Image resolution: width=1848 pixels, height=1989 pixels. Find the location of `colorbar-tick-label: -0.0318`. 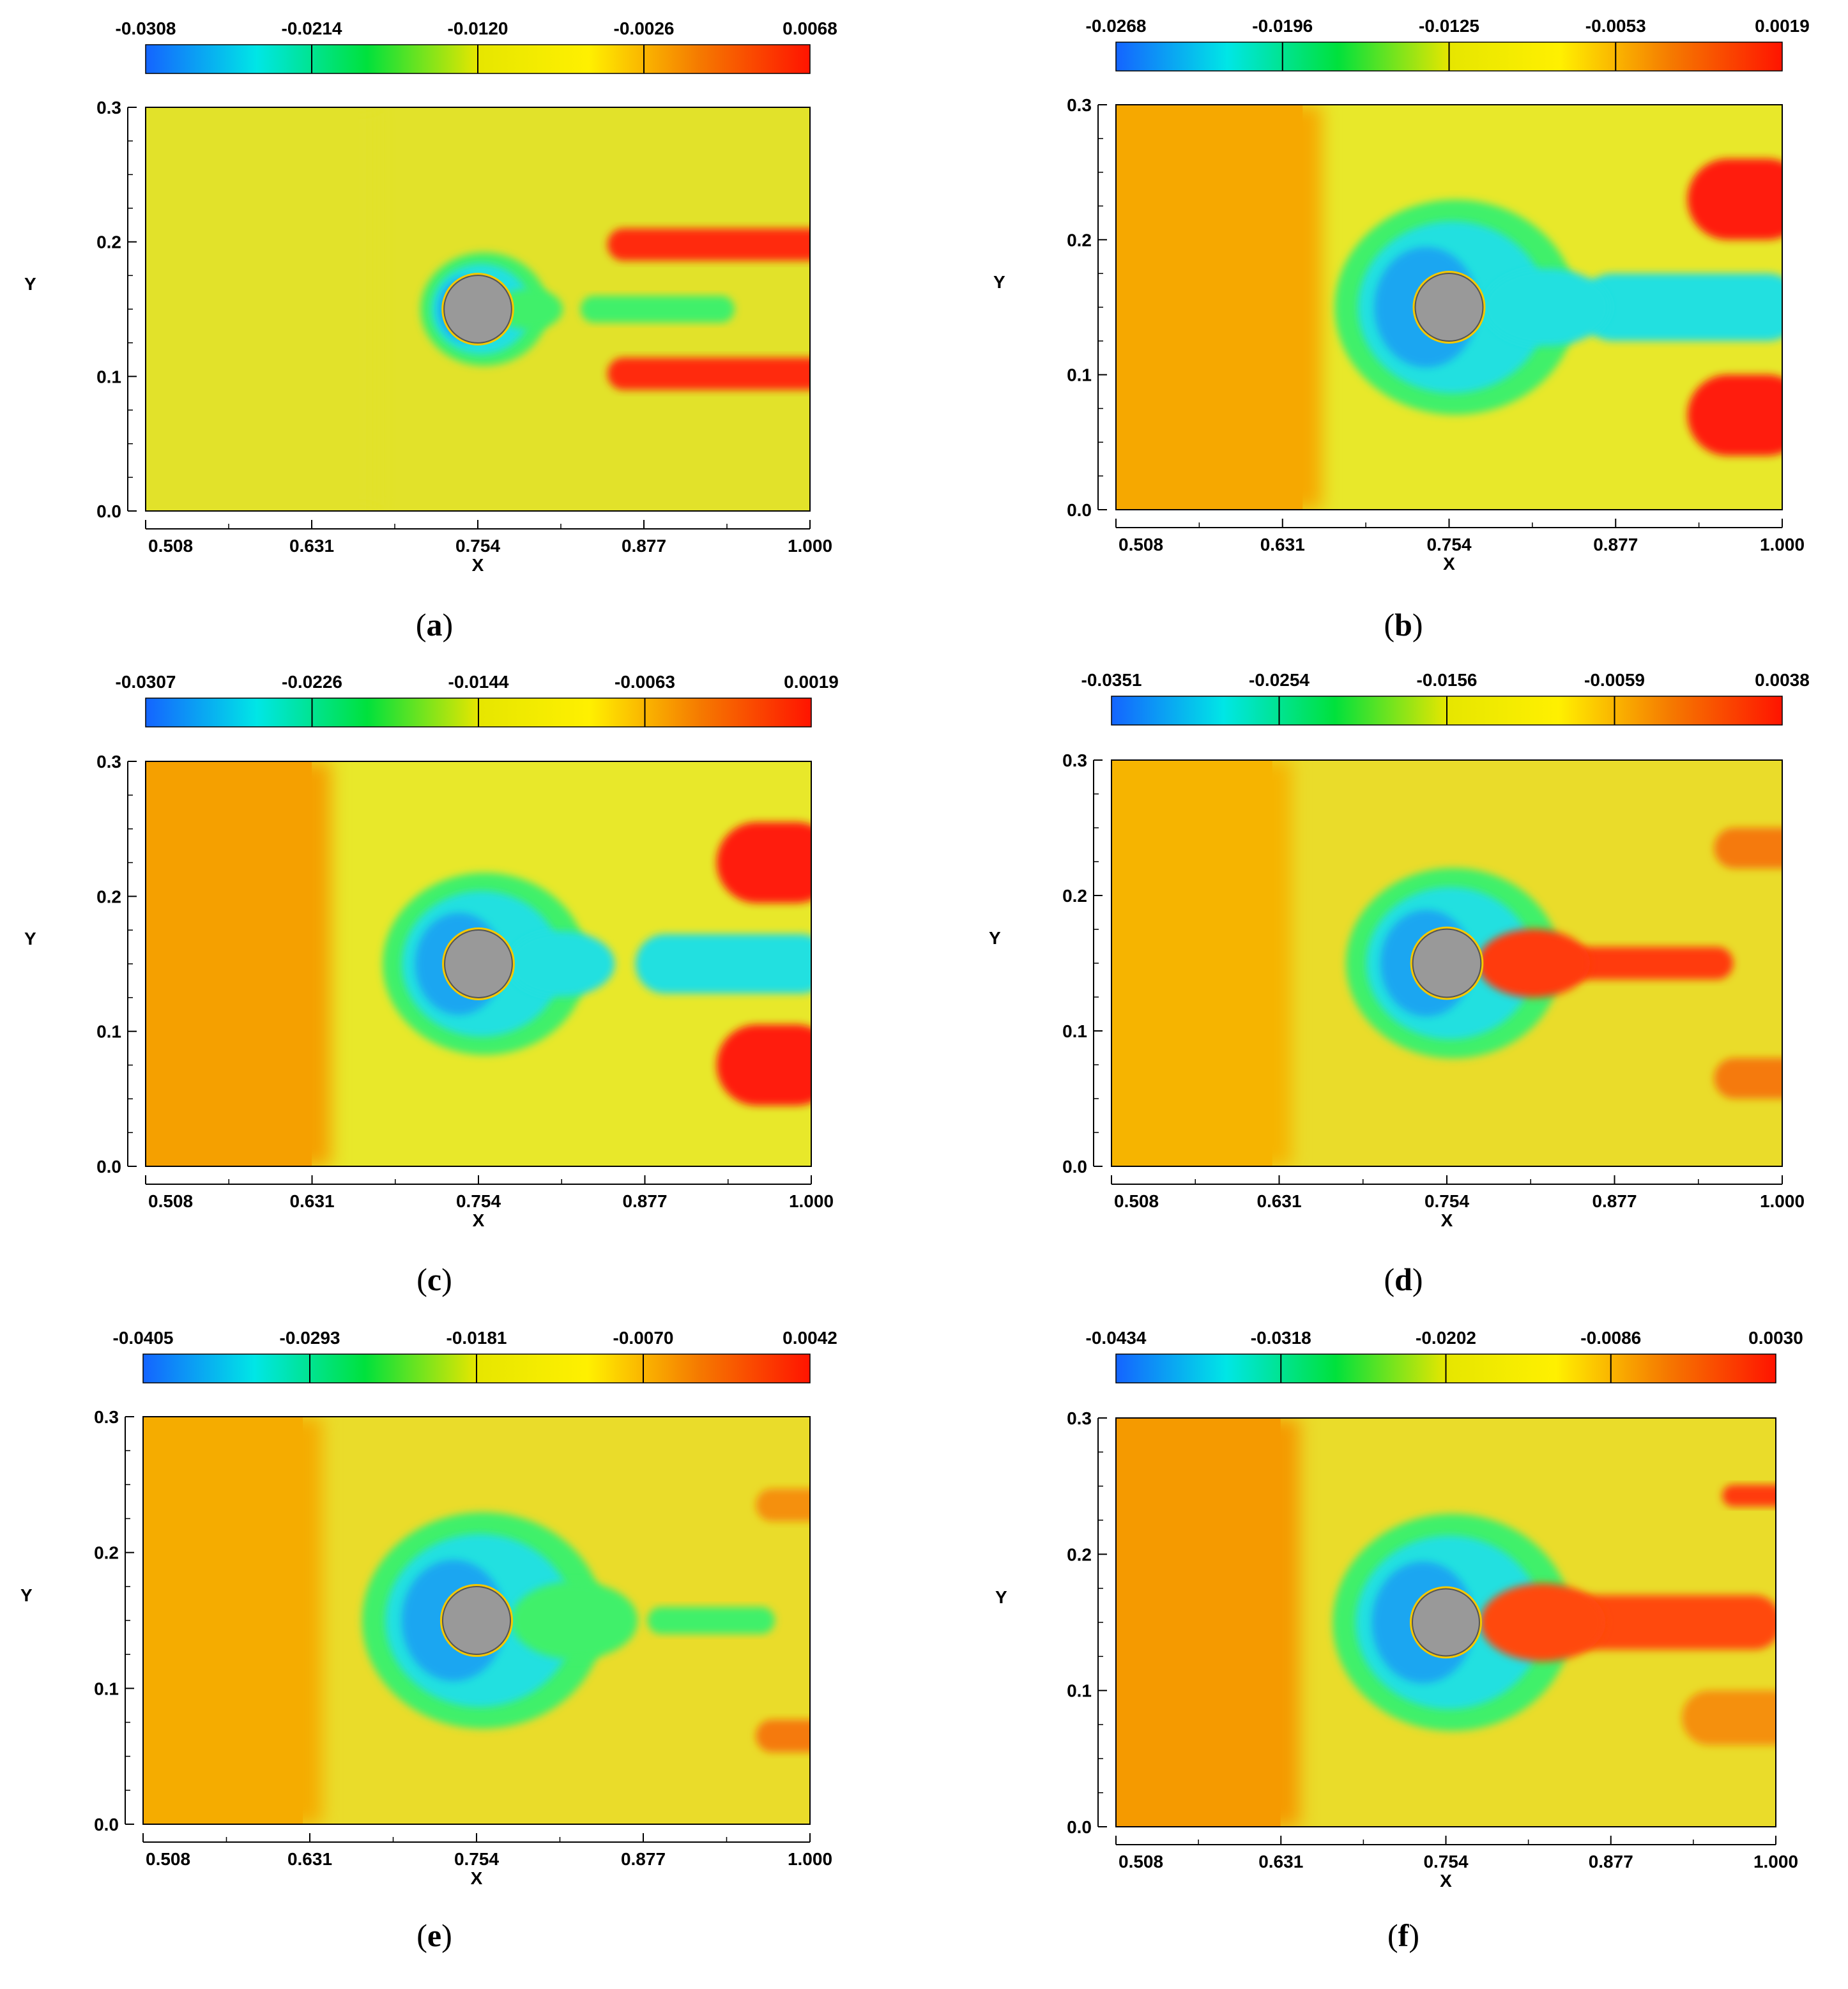

colorbar-tick-label: -0.0318 is located at coordinates (1281, 1338).